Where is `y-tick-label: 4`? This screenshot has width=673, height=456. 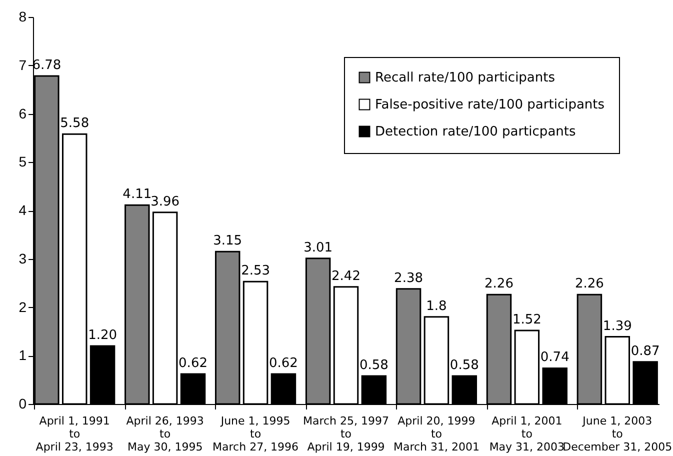 y-tick-label: 4 is located at coordinates (22, 210).